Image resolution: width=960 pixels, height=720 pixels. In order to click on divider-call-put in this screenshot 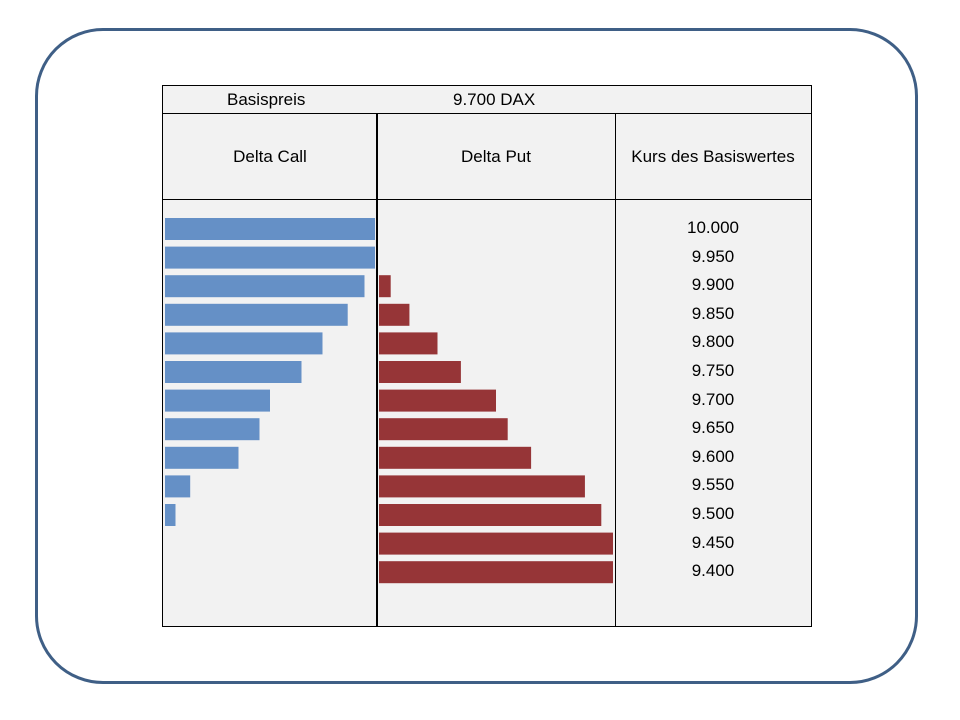, I will do `click(377, 370)`.